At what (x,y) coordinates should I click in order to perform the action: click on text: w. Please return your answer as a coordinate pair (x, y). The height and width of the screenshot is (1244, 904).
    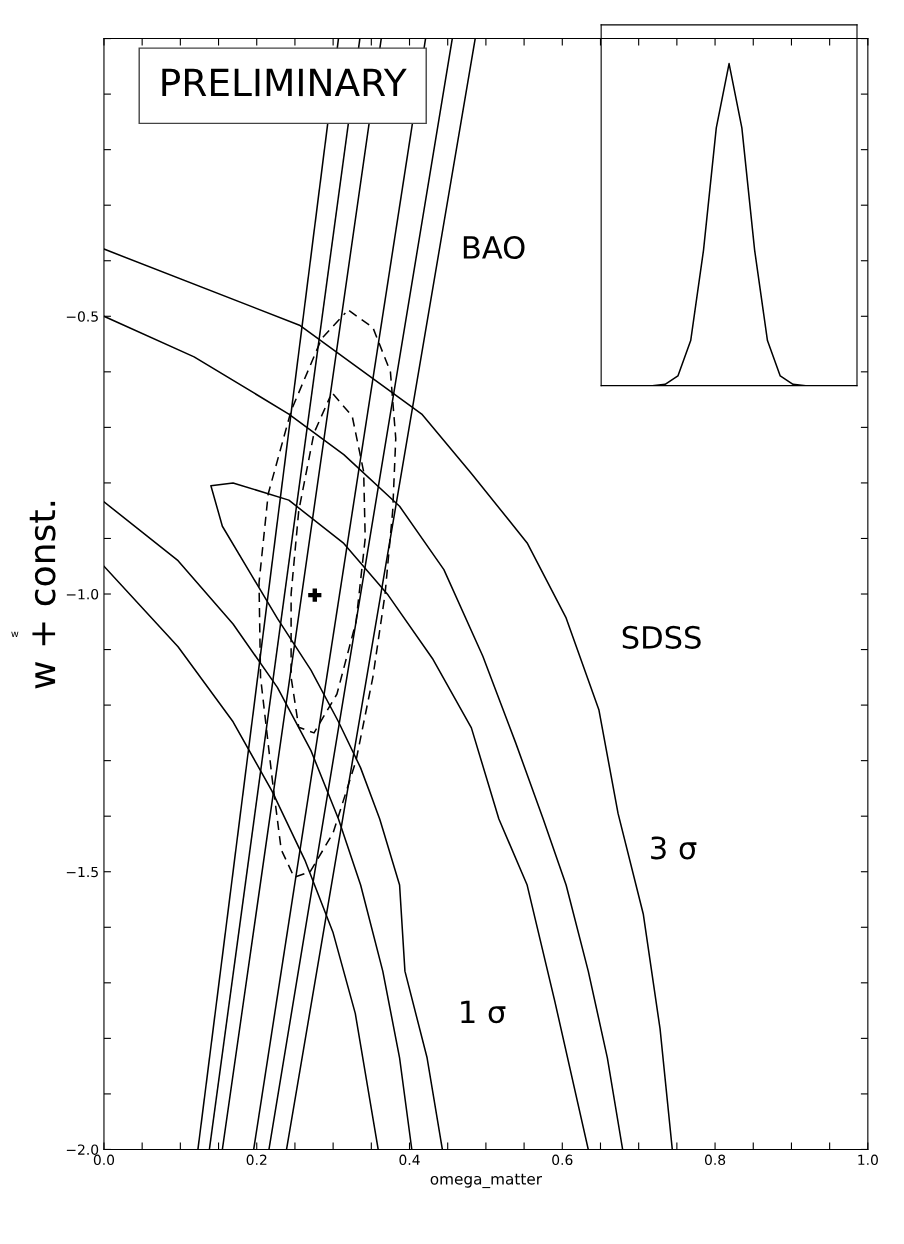
    Looking at the image, I should click on (15, 634).